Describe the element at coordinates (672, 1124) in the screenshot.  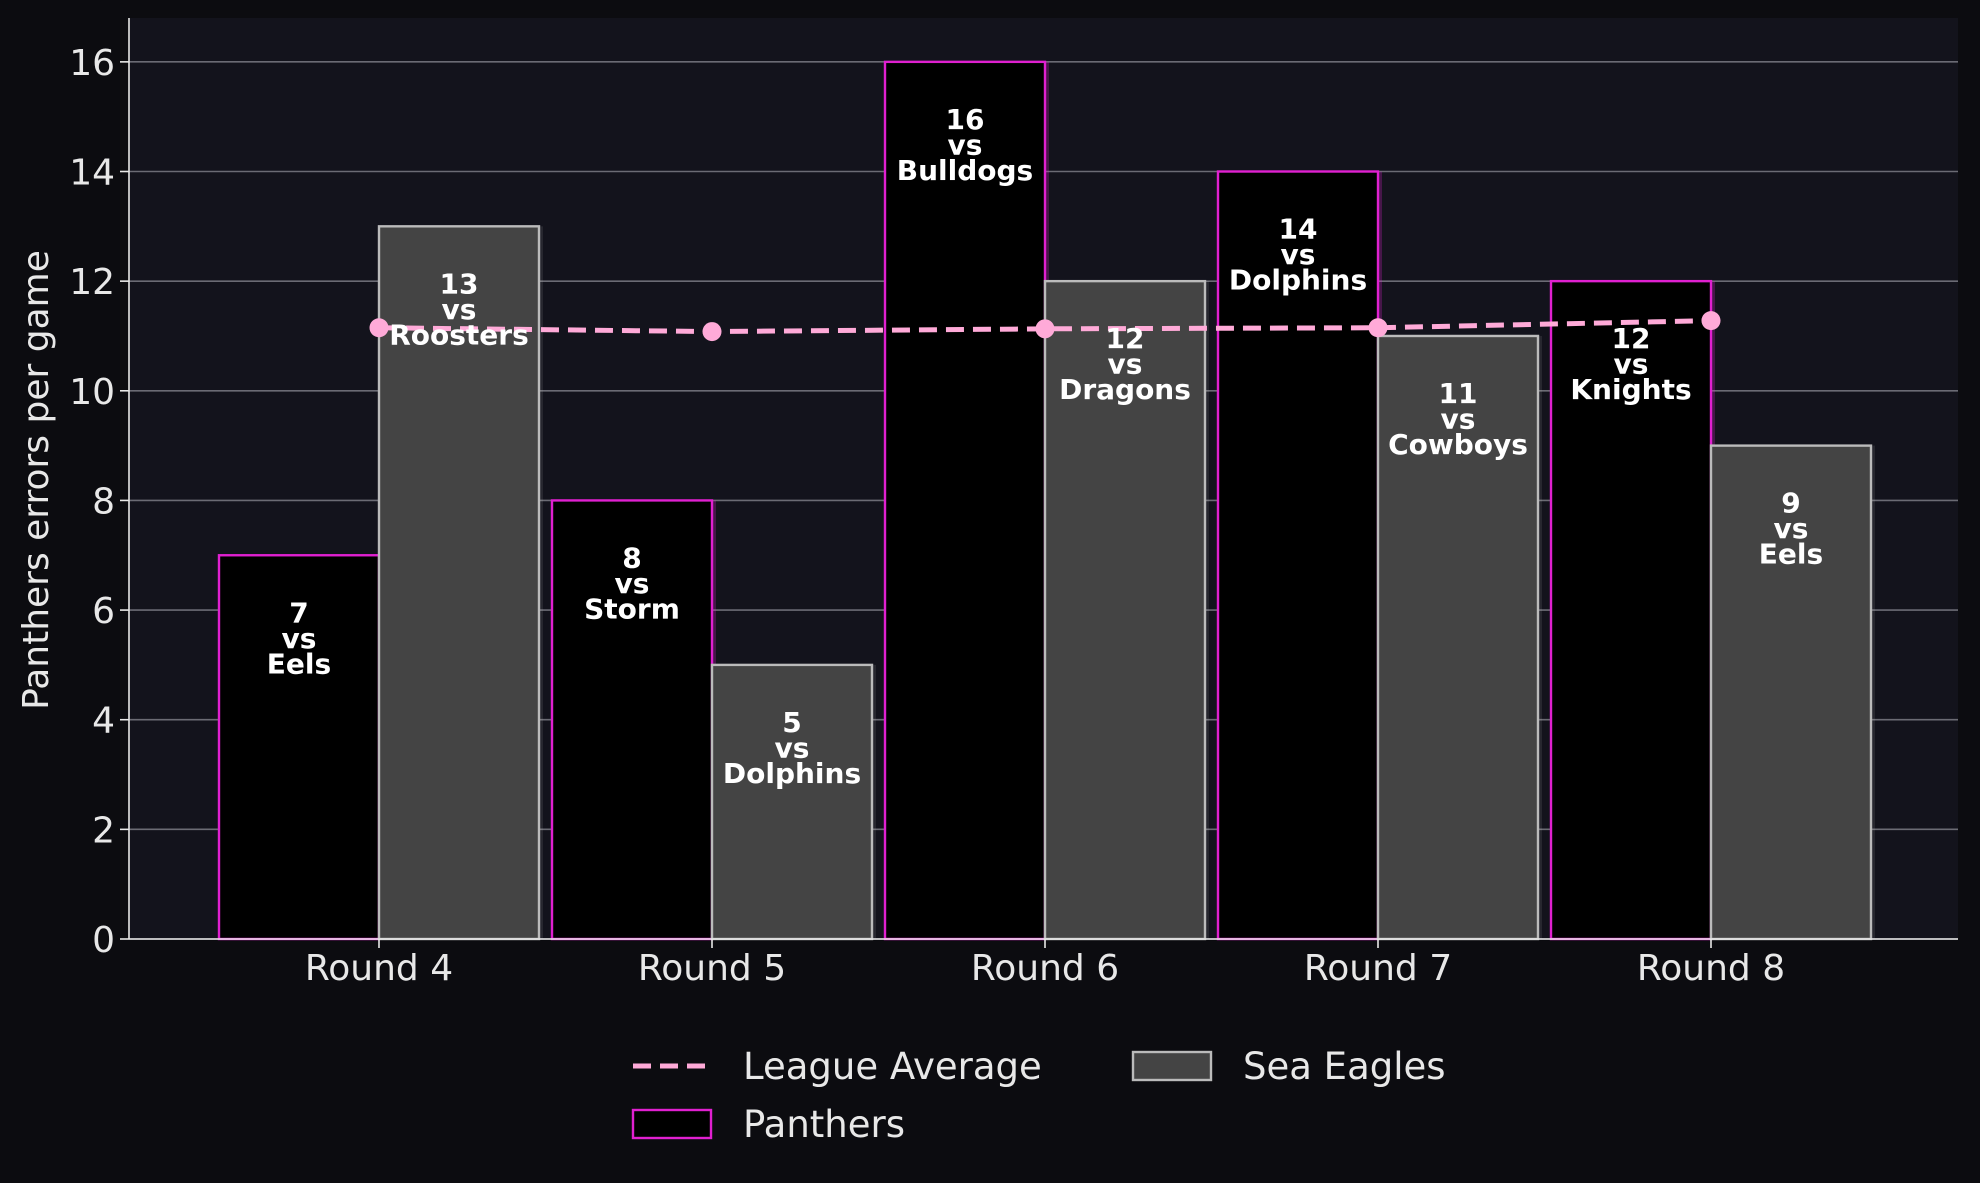
I see `legend-swatch-panthers` at that location.